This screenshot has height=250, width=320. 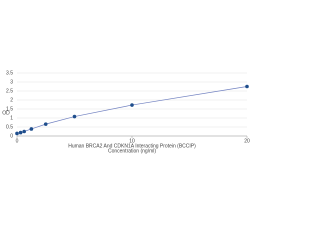 What do you see at coordinates (11, 82) in the screenshot?
I see `y-tick-label: 3` at bounding box center [11, 82].